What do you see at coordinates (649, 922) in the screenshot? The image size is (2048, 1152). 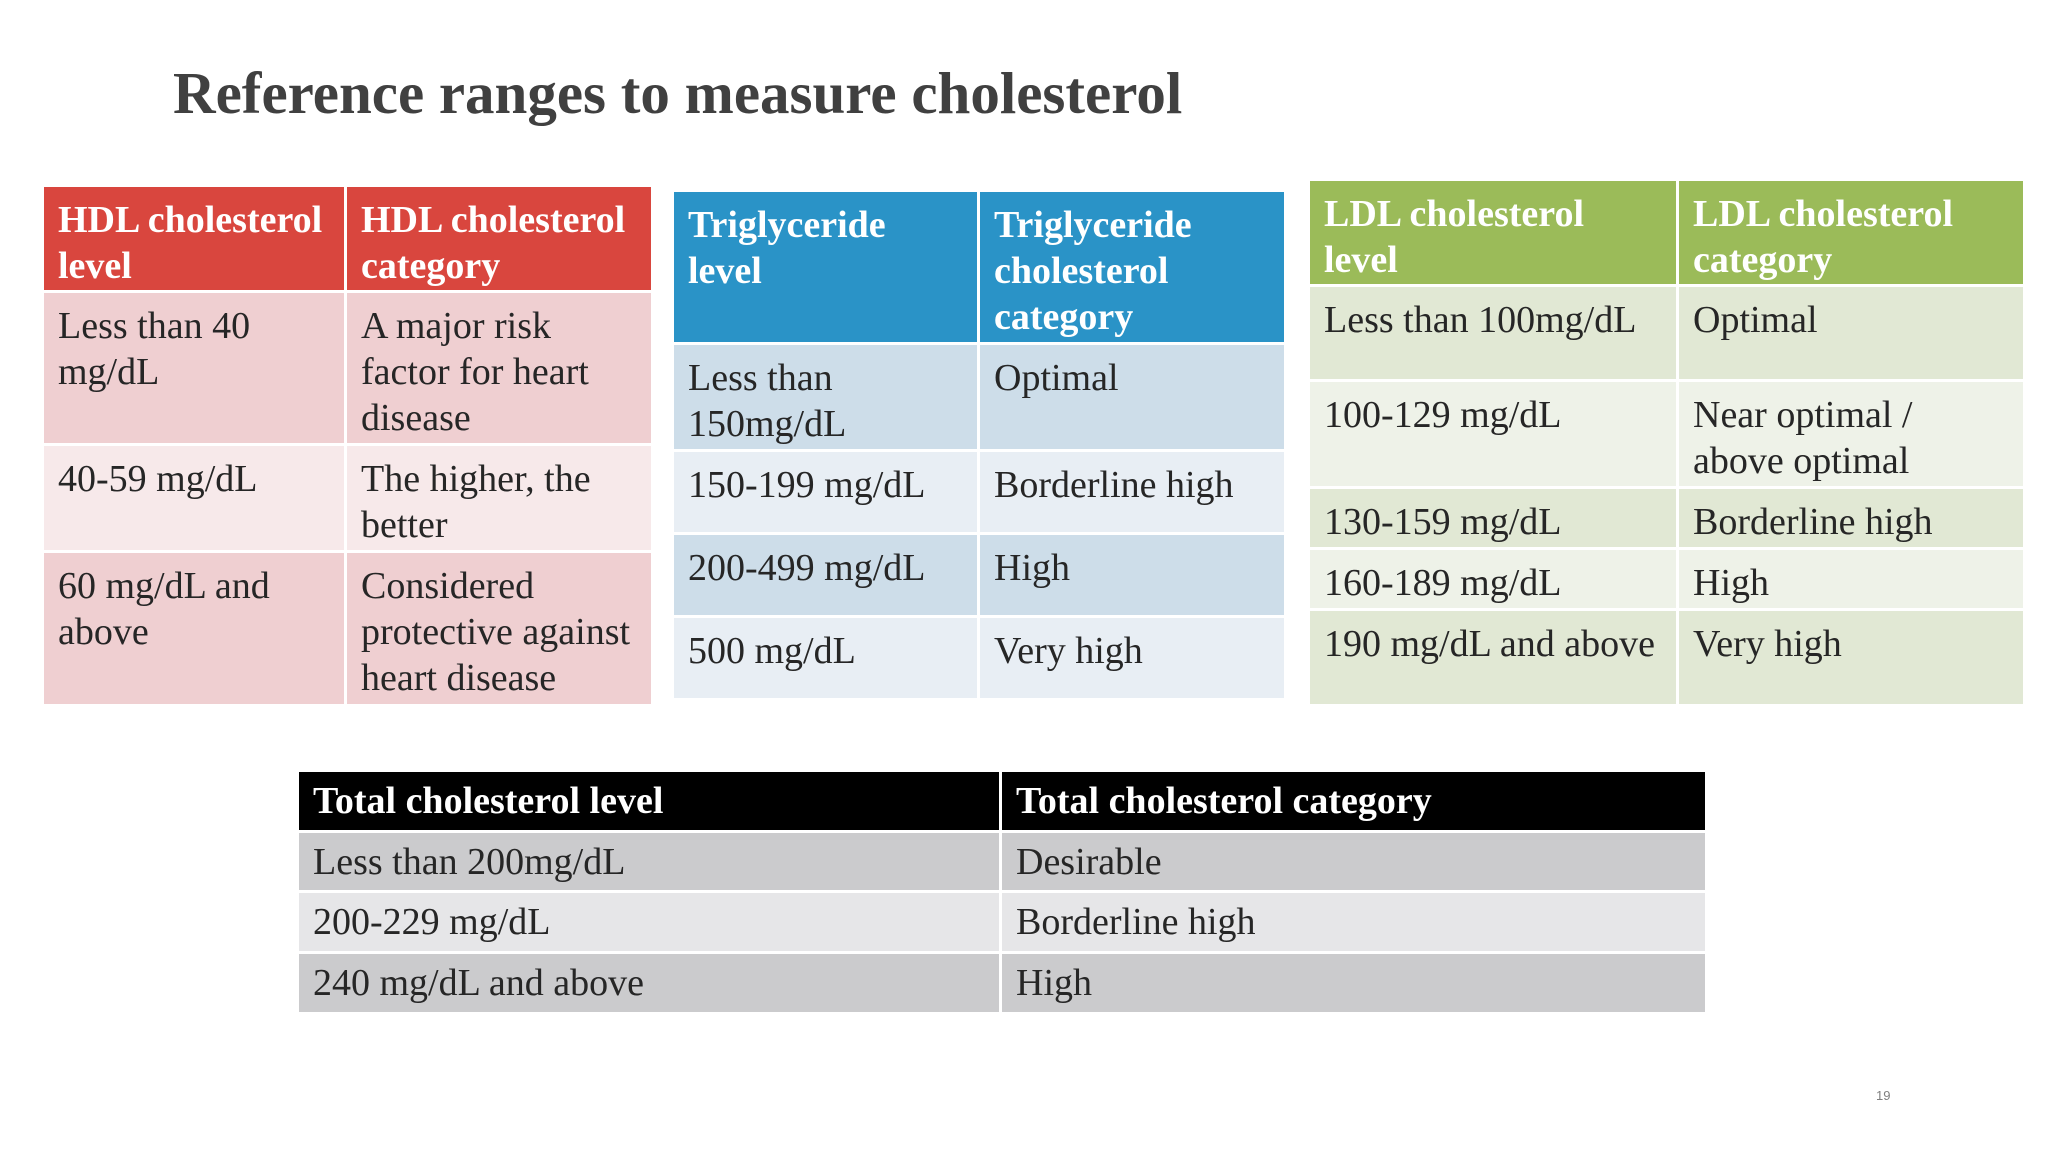 I see `total-level-cell: 200-229 mg/dL` at bounding box center [649, 922].